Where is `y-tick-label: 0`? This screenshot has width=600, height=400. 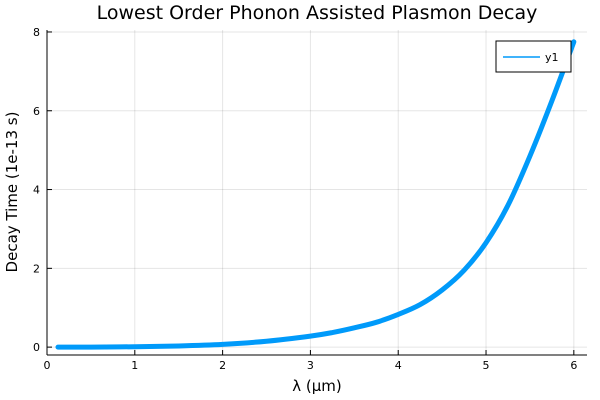
y-tick-label: 0 is located at coordinates (36, 347).